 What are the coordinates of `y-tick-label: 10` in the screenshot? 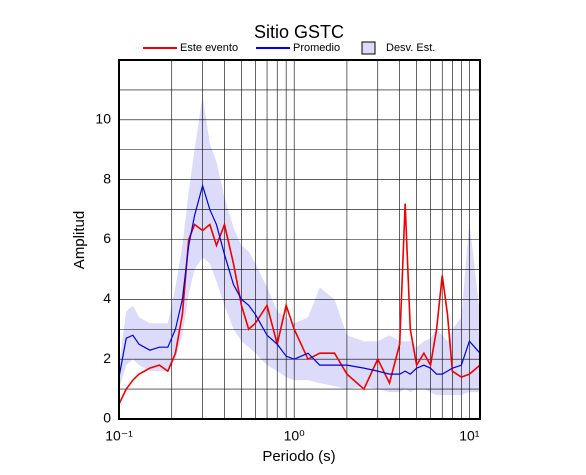 It's located at (103, 119).